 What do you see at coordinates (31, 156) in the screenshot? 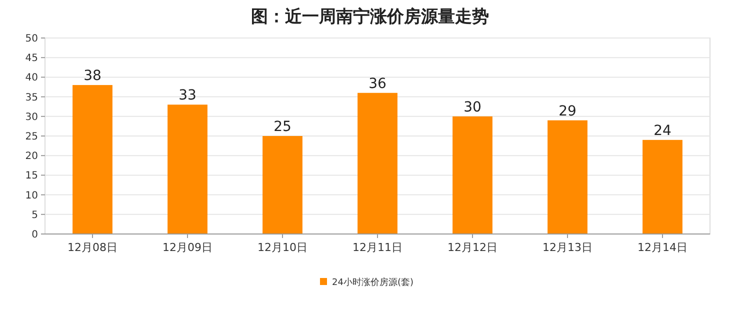
I see `y-tick-label: 20` at bounding box center [31, 156].